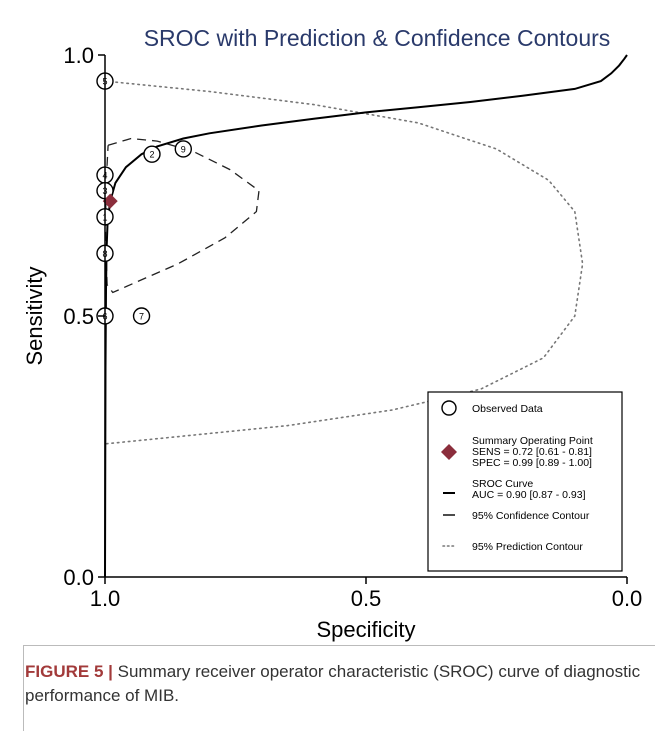 This screenshot has height=731, width=655. Describe the element at coordinates (78, 55) in the screenshot. I see `y-tick-label: 1.0` at that location.